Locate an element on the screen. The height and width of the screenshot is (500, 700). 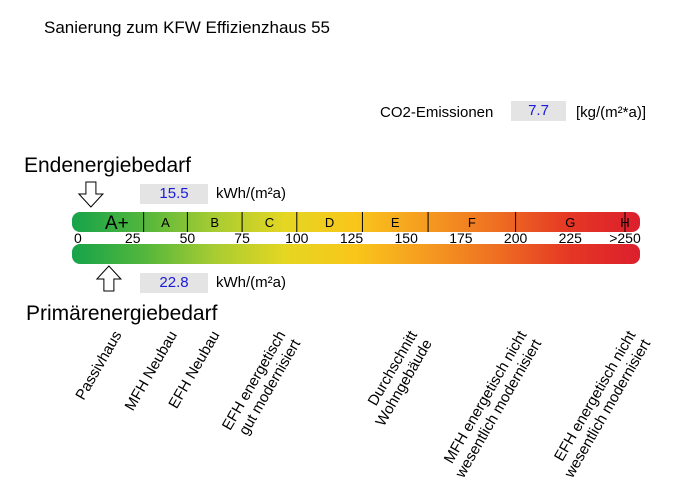
endenergie-unit: kWh/(m²a) is located at coordinates (251, 193).